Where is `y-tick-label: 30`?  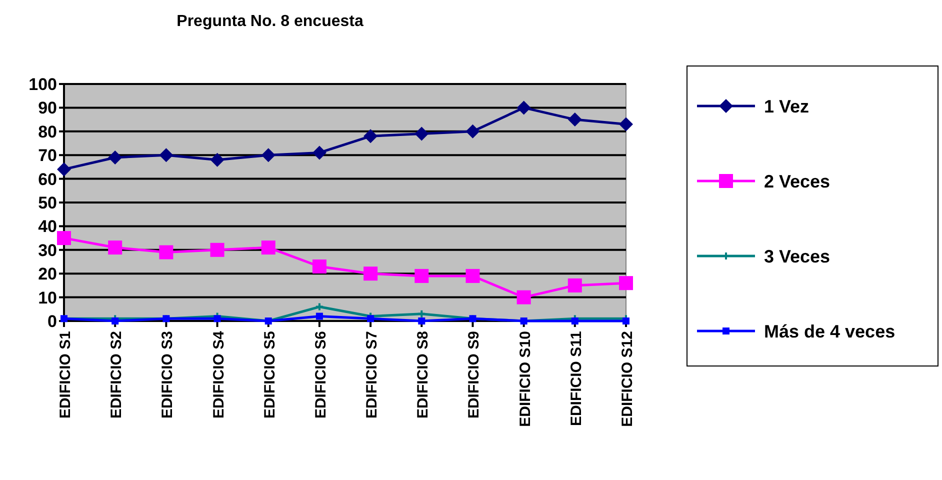 y-tick-label: 30 is located at coordinates (47, 250).